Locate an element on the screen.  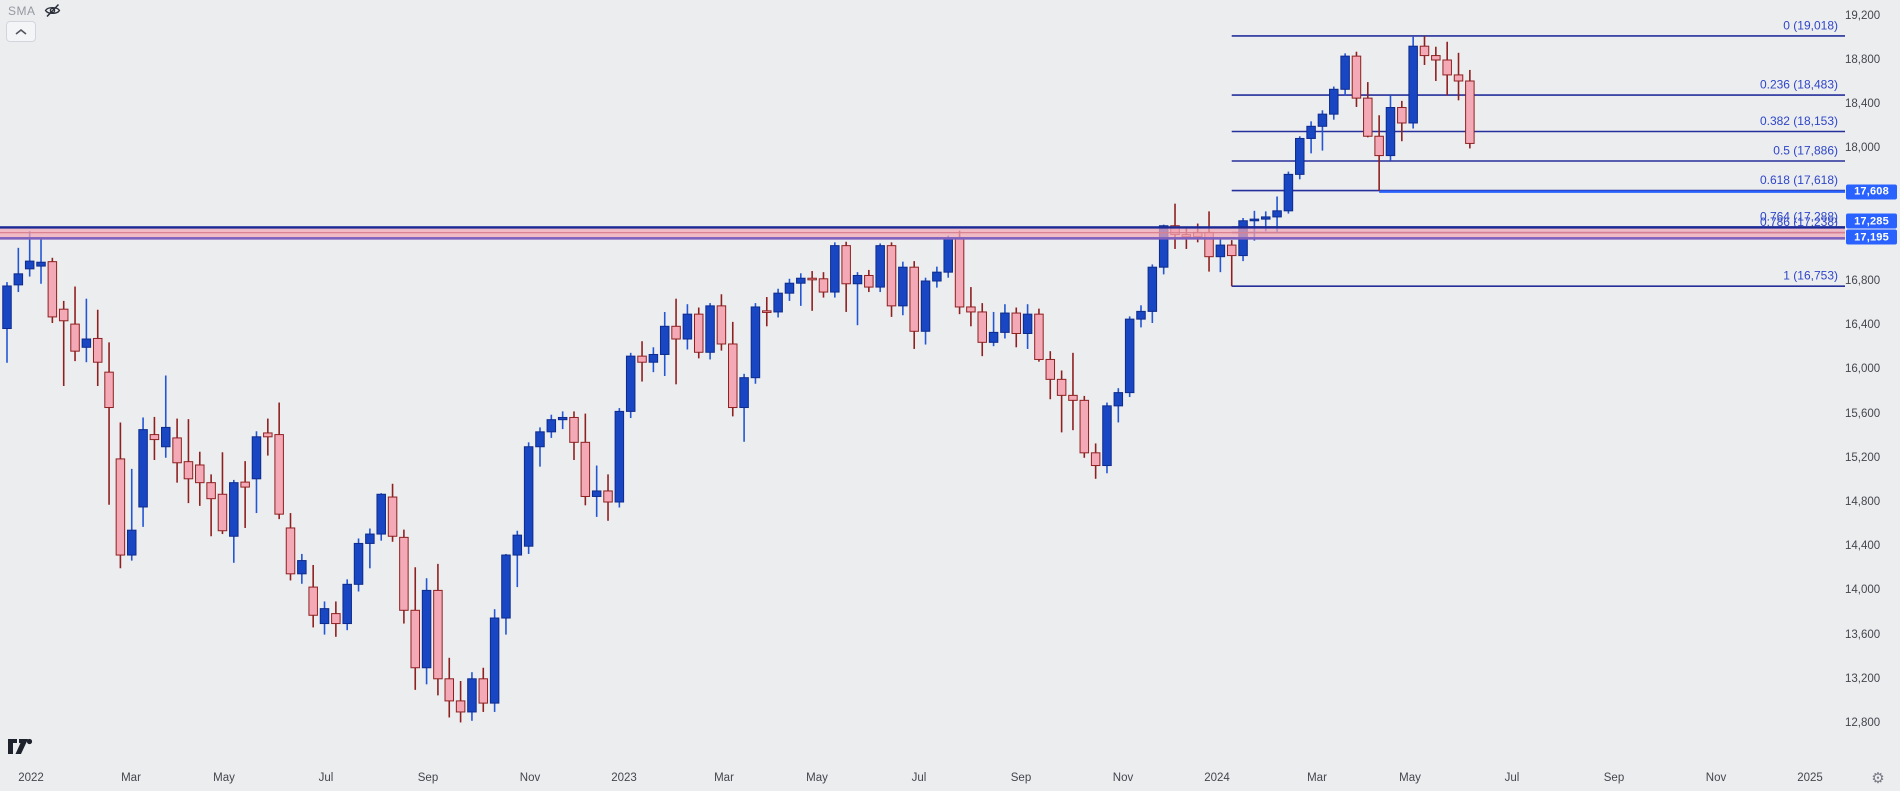
time-scale-label: 2023 is located at coordinates (624, 778).